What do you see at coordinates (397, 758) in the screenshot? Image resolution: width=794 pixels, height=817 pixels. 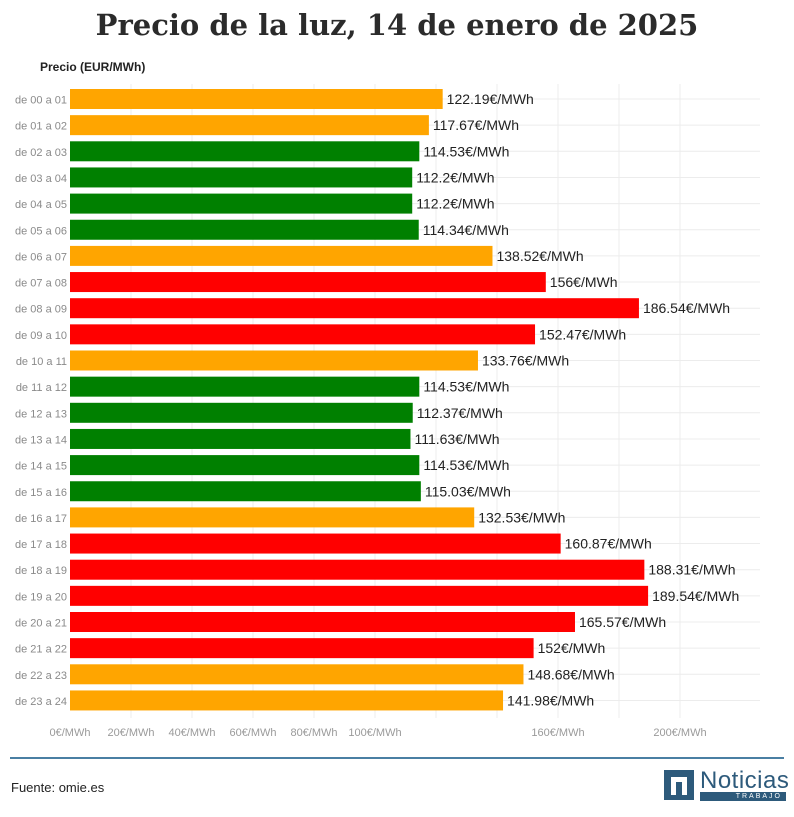 I see `footer-divider` at bounding box center [397, 758].